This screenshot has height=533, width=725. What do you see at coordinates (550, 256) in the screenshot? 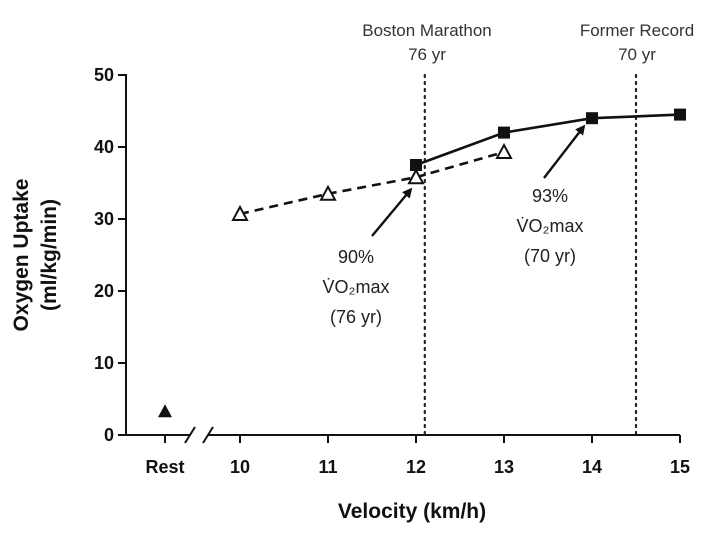
I see `annot-70-line-2: (70 yr)` at bounding box center [550, 256].